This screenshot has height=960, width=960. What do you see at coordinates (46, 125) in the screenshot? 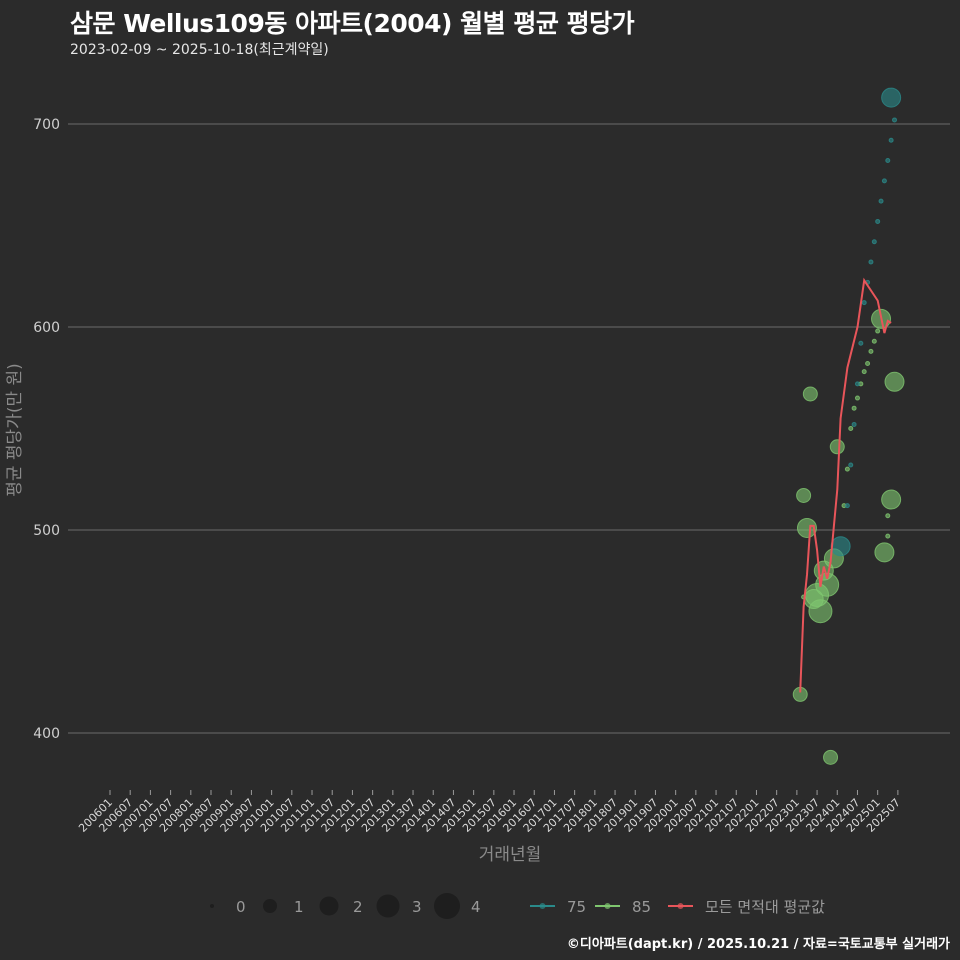
I see `y-tick-label: 700` at bounding box center [46, 125].